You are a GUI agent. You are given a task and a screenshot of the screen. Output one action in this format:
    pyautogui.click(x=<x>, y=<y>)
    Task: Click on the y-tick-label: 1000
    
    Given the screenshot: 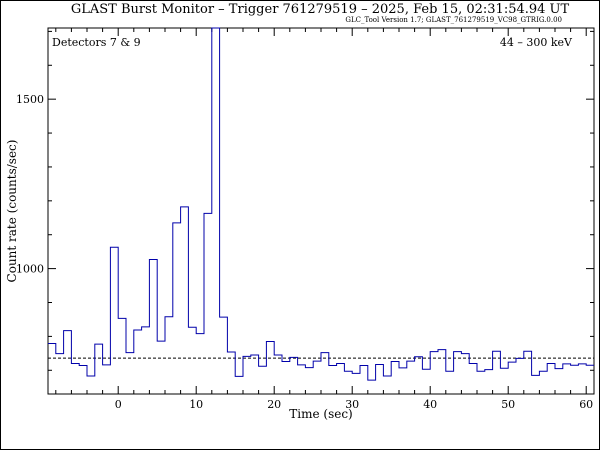 What is the action you would take?
    pyautogui.click(x=30, y=269)
    